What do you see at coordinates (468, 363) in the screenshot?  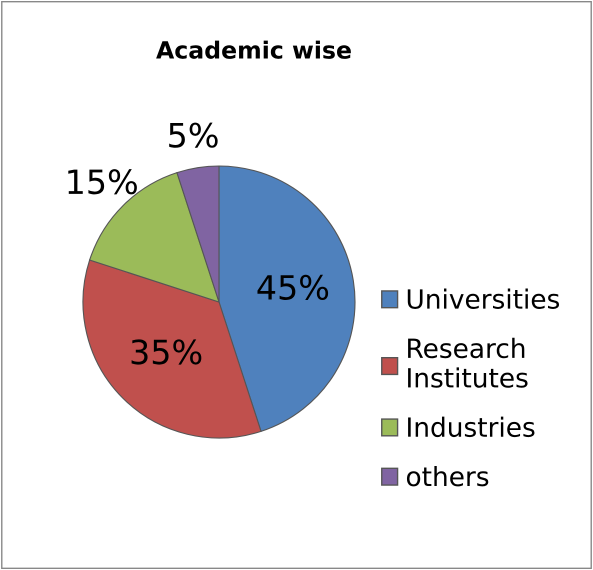 I see `legend-label: Research Institutes` at bounding box center [468, 363].